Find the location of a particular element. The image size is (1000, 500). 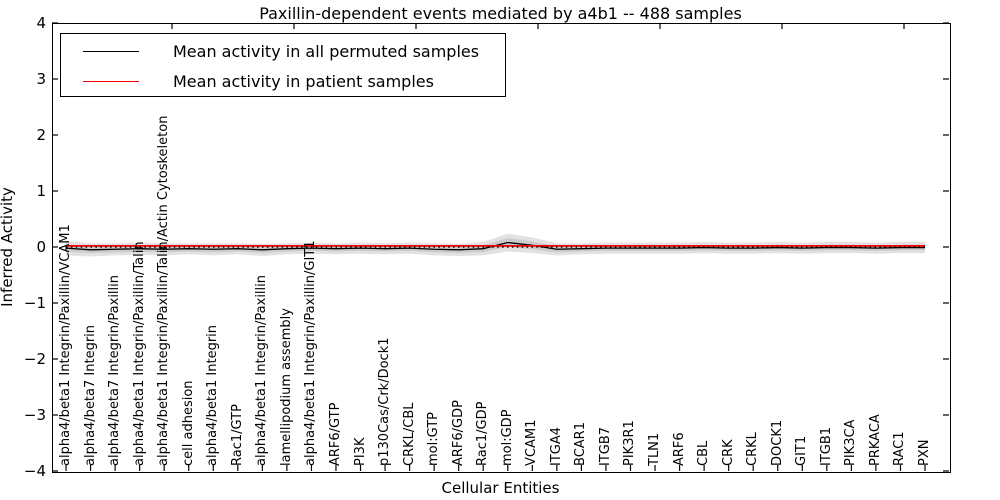

x-tick-label: ITGB7 is located at coordinates (605, 446).